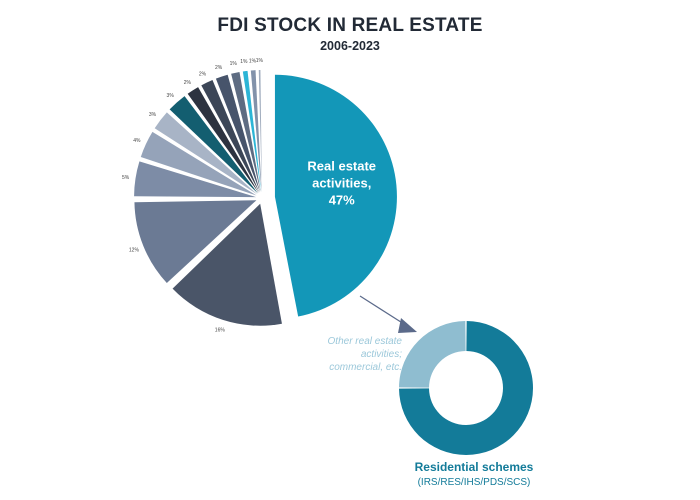 The width and height of the screenshot is (700, 500). I want to click on chart-subtitle: 2006-2023, so click(350, 46).